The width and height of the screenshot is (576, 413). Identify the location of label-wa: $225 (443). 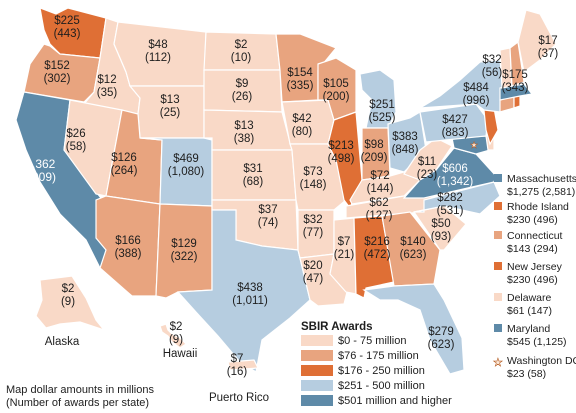
(67, 27).